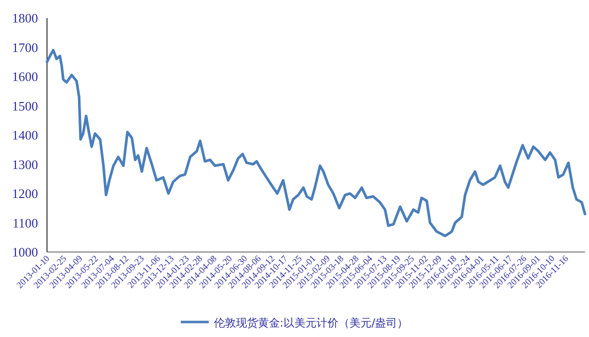 This screenshot has width=589, height=337. What do you see at coordinates (25, 47) in the screenshot?
I see `y-tick-label: 1700` at bounding box center [25, 47].